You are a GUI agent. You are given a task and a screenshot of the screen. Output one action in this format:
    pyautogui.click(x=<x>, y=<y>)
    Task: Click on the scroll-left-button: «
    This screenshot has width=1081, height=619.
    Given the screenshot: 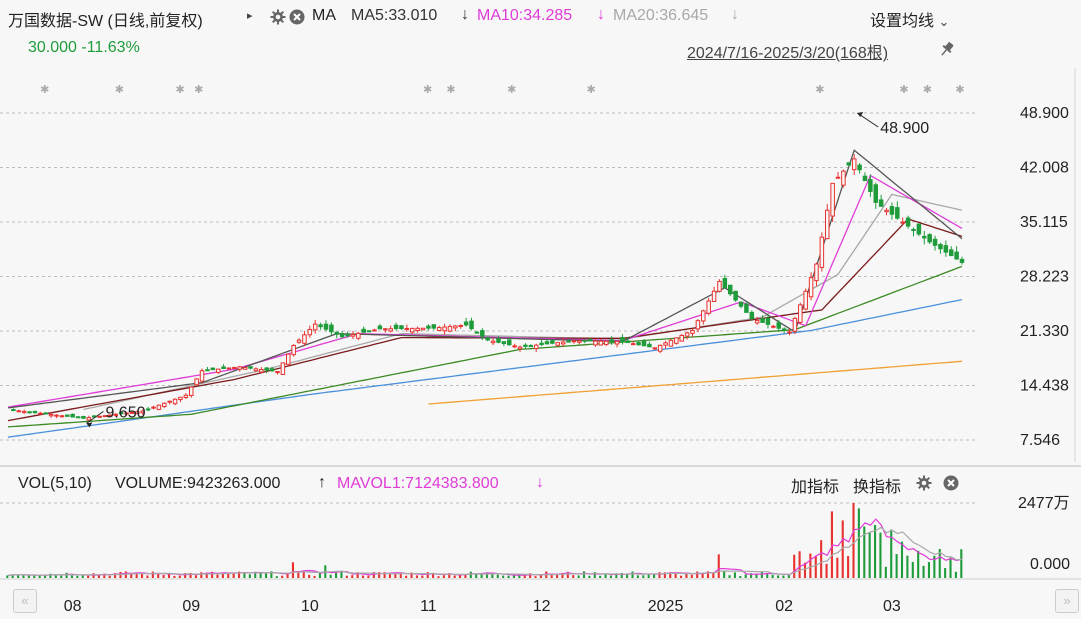 What is the action you would take?
    pyautogui.click(x=25, y=601)
    